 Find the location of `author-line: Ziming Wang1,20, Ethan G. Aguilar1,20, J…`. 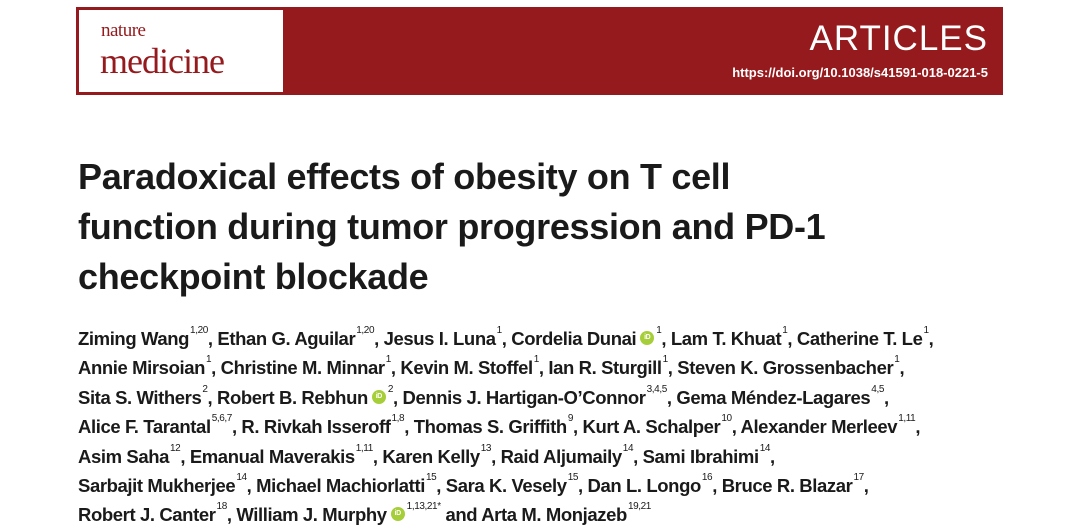

author-line: Ziming Wang1,20, Ethan G. Aguilar1,20, J… is located at coordinates (506, 338).